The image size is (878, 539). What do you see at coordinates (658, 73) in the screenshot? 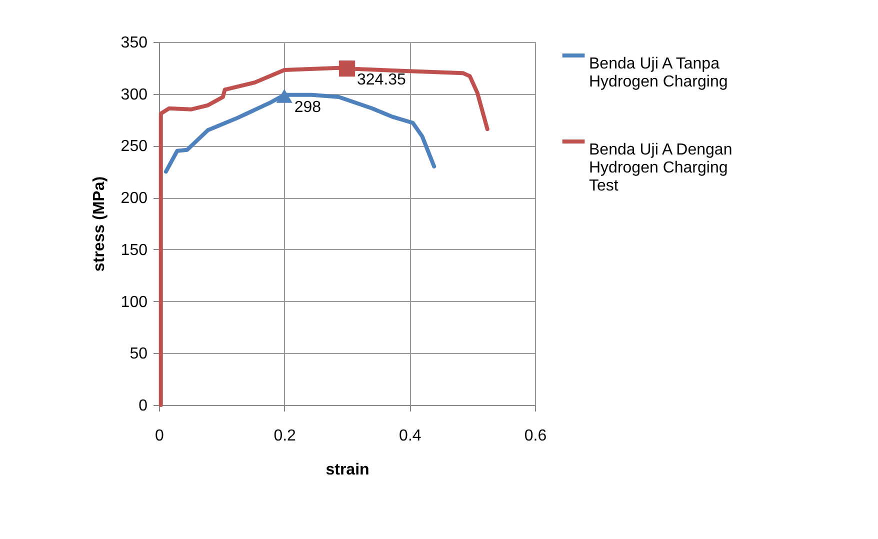
I see `legend-label: Benda Uji A Tanpa Hydrogen Charging` at bounding box center [658, 73].